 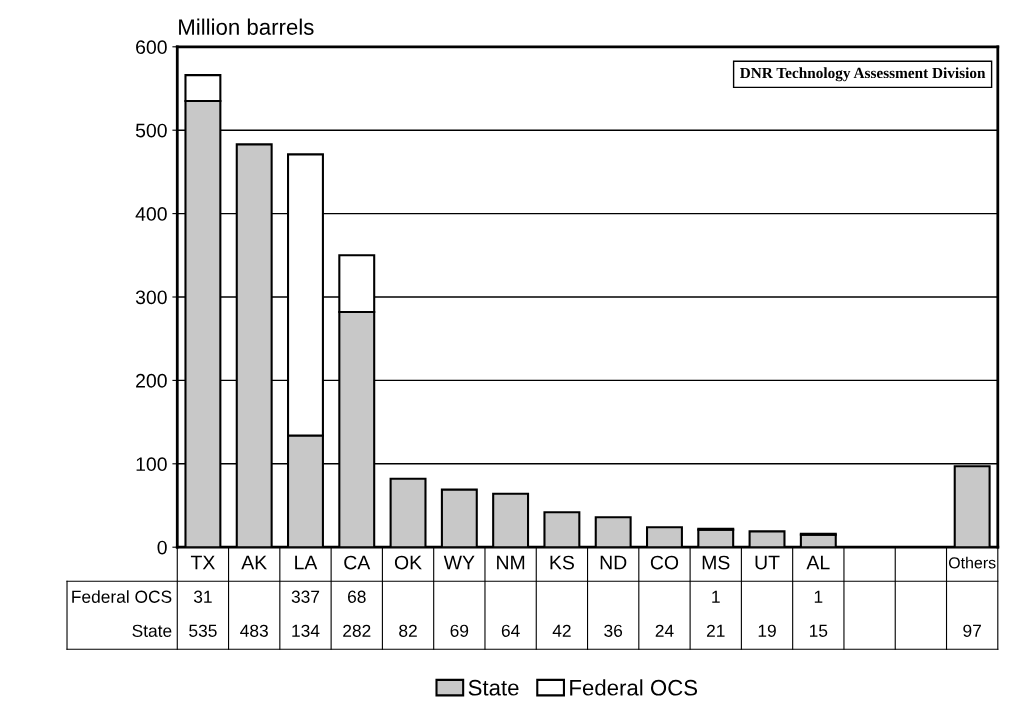 I want to click on x-tick-label: CA, so click(x=357, y=562).